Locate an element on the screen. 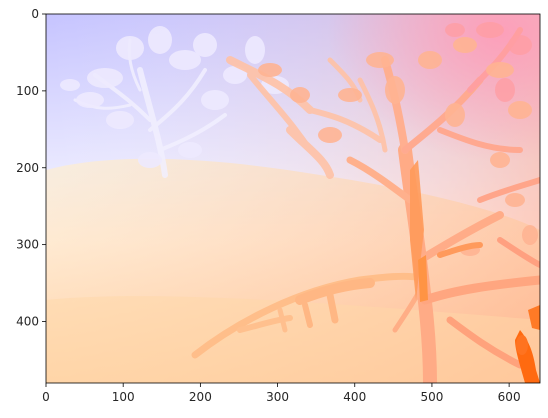 The image size is (548, 418). y-tick-label: 400 is located at coordinates (27, 322).